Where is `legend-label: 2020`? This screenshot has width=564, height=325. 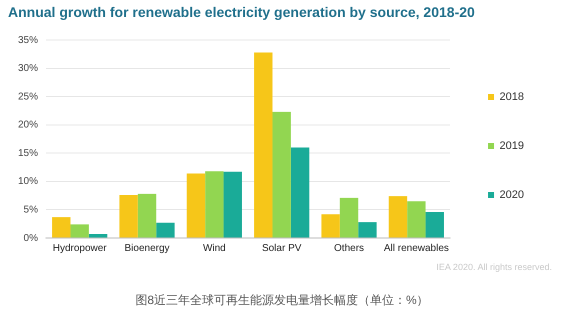
legend-label: 2020 is located at coordinates (512, 195).